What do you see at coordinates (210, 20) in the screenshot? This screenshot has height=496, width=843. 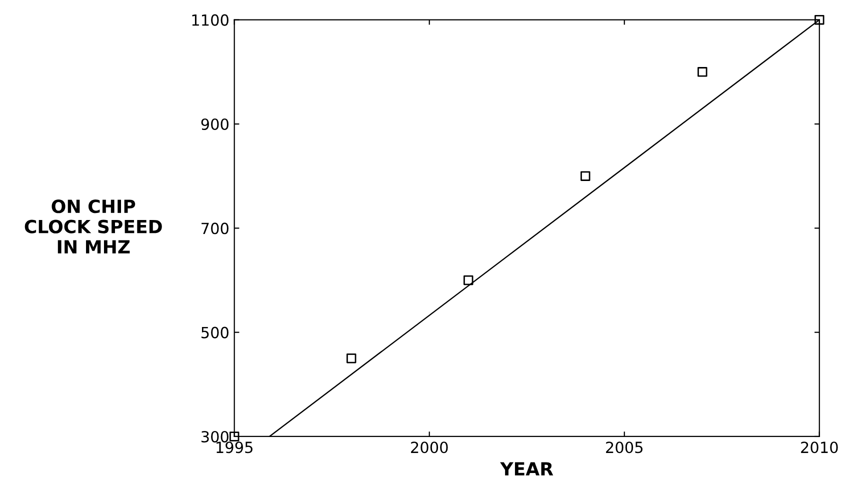 I see `y-tick-label: 1100` at bounding box center [210, 20].